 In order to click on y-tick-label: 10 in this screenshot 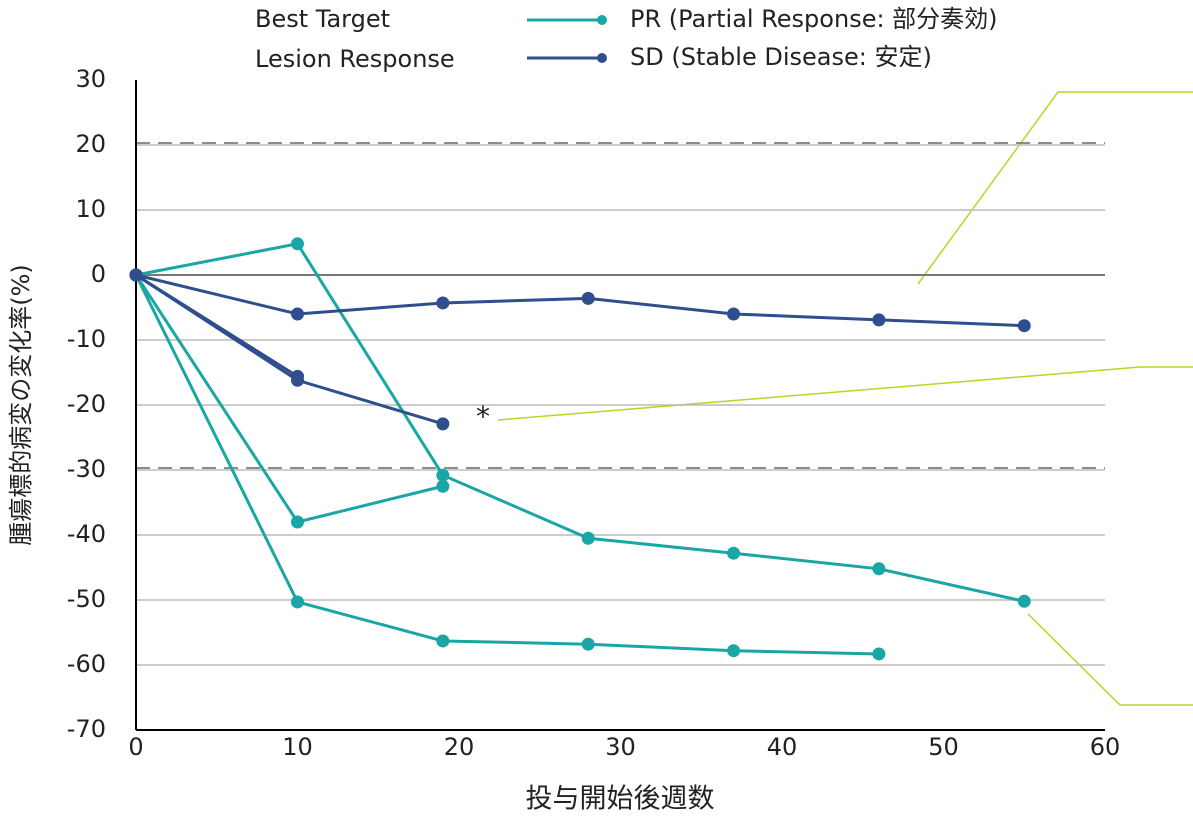, I will do `click(90, 209)`.